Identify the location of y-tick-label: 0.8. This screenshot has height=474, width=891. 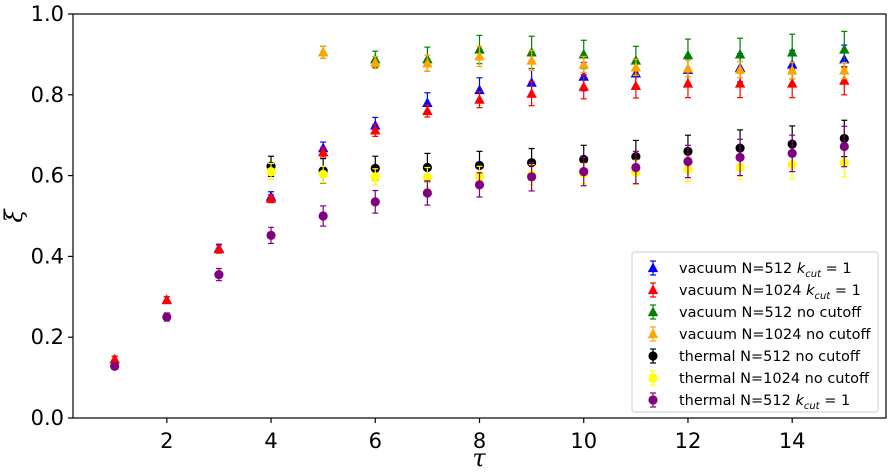
(47, 95).